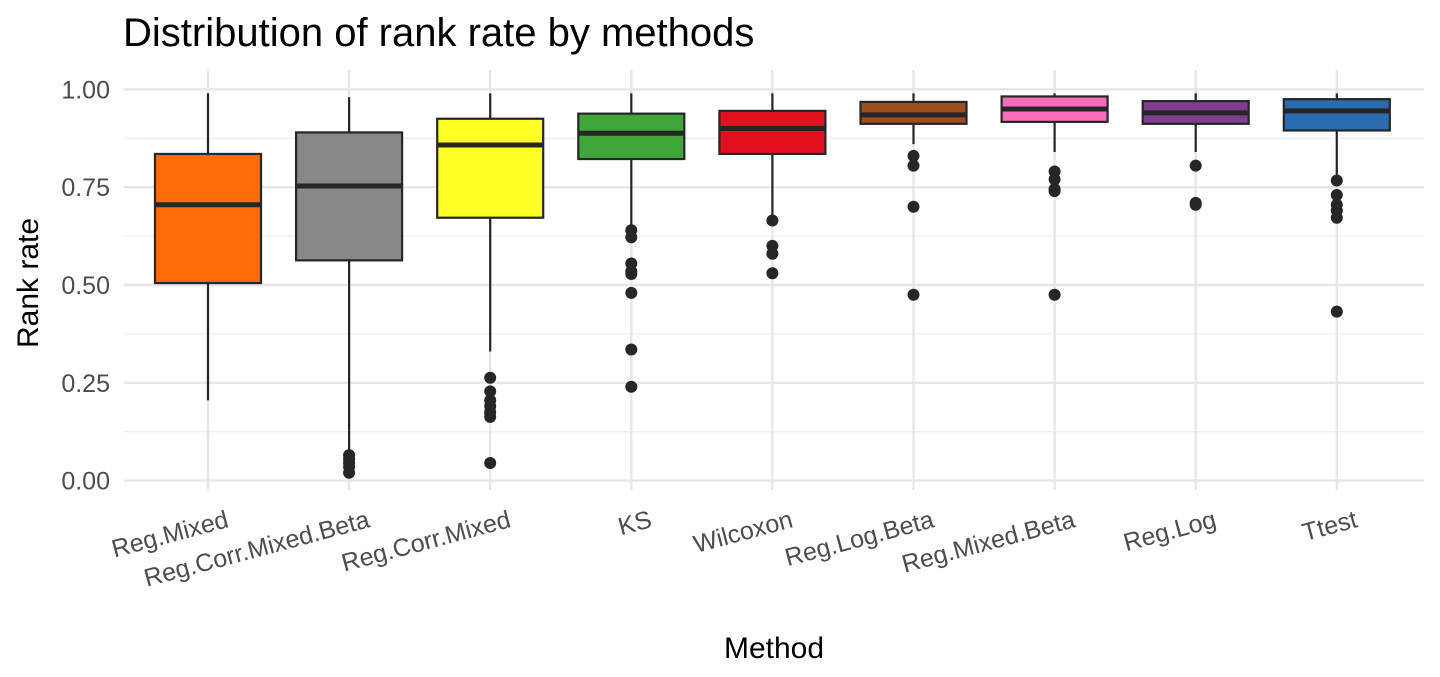 The image size is (1440, 677). I want to click on x-tick-label: Reg.Log, so click(1170, 531).